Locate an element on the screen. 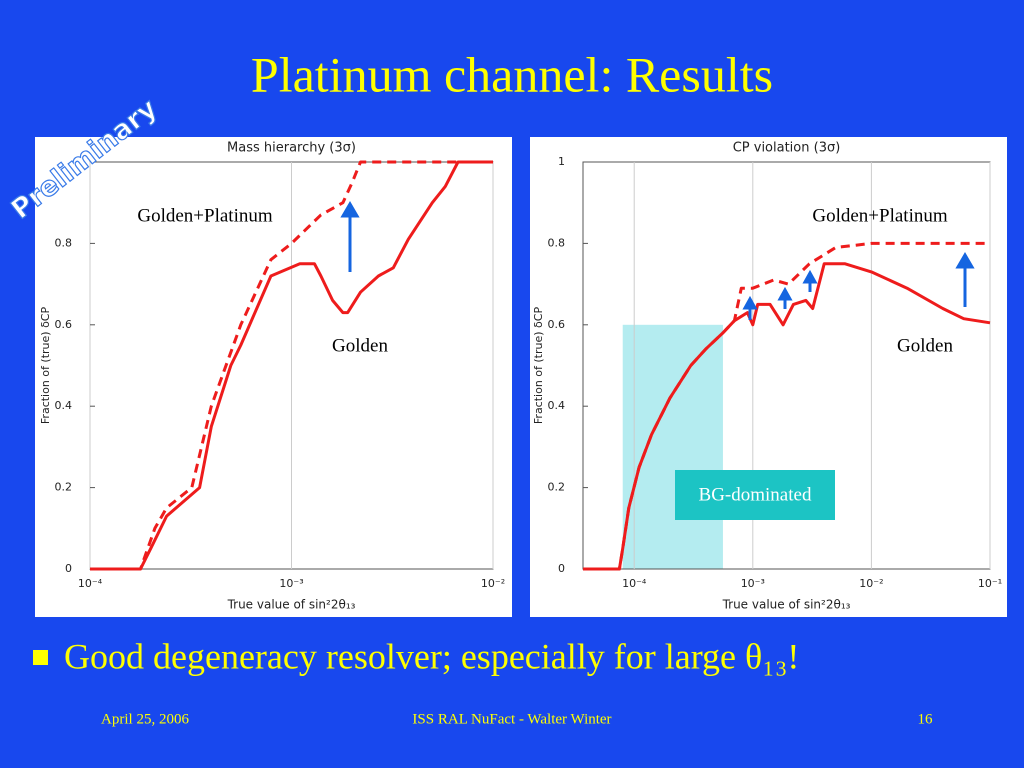 Image resolution: width=1024 pixels, height=768 pixels. y-tick-label: 1 is located at coordinates (561, 161).